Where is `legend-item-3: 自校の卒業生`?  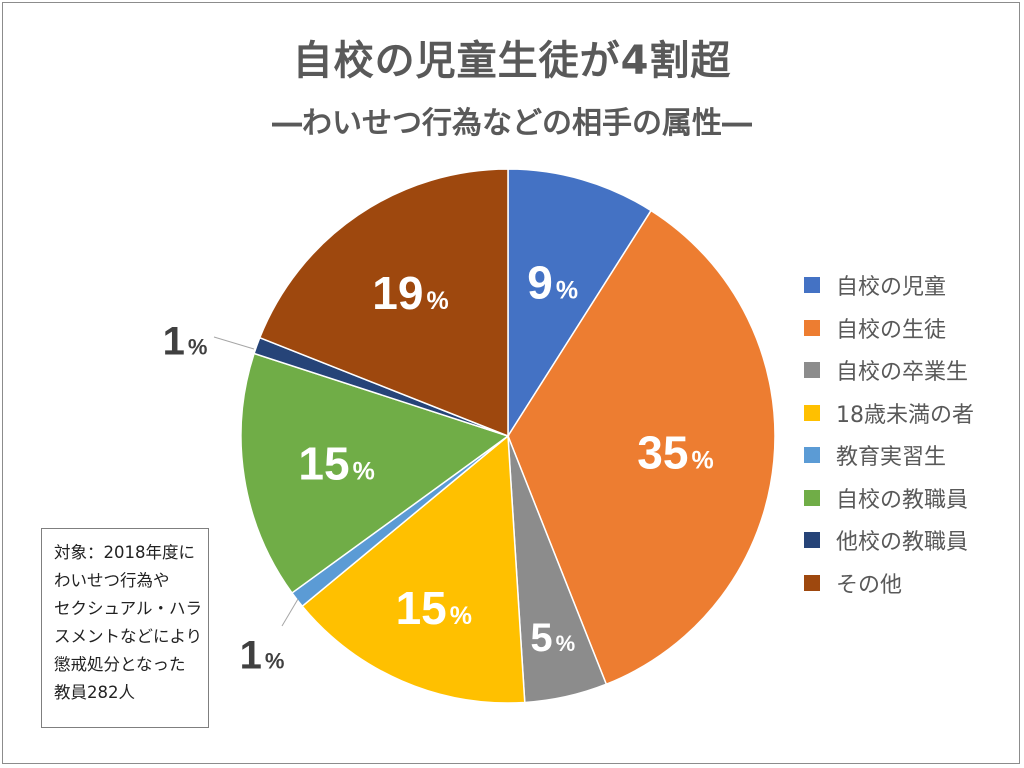
legend-item-3: 自校の卒業生 is located at coordinates (889, 370).